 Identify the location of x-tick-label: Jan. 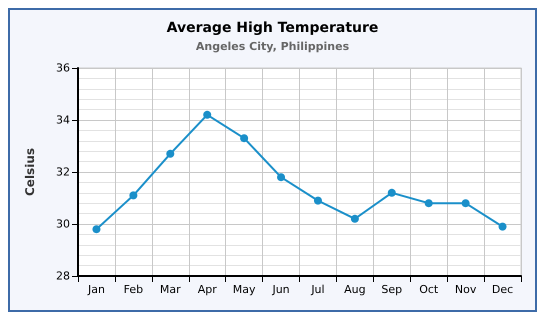
(95, 289).